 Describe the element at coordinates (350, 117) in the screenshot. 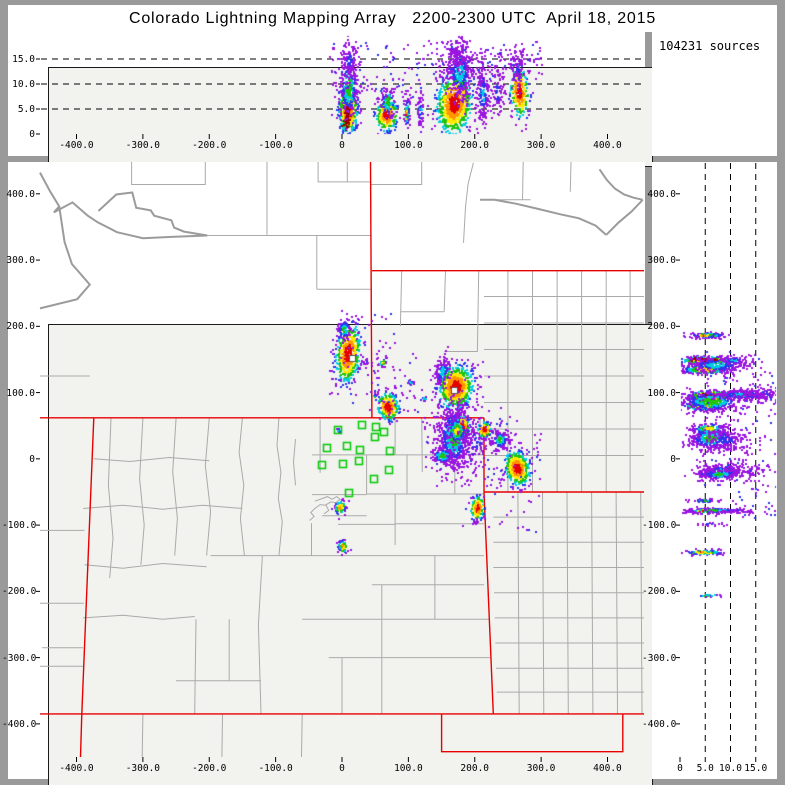

I see `plot-area-altitude-ew` at that location.